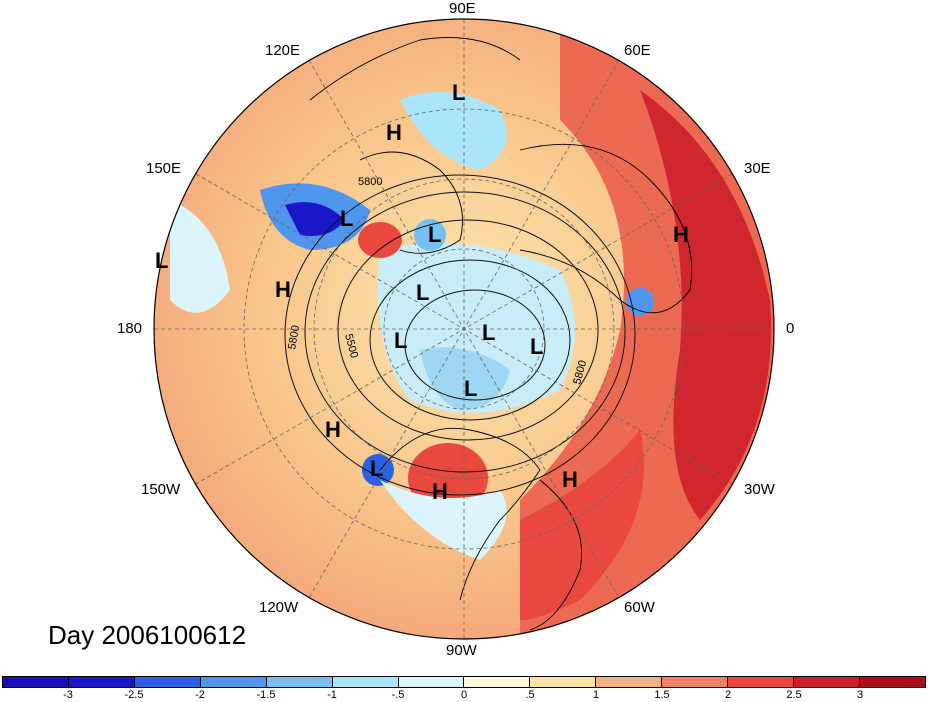 The width and height of the screenshot is (928, 702). What do you see at coordinates (461, 650) in the screenshot?
I see `lon-label-90w: 90W` at bounding box center [461, 650].